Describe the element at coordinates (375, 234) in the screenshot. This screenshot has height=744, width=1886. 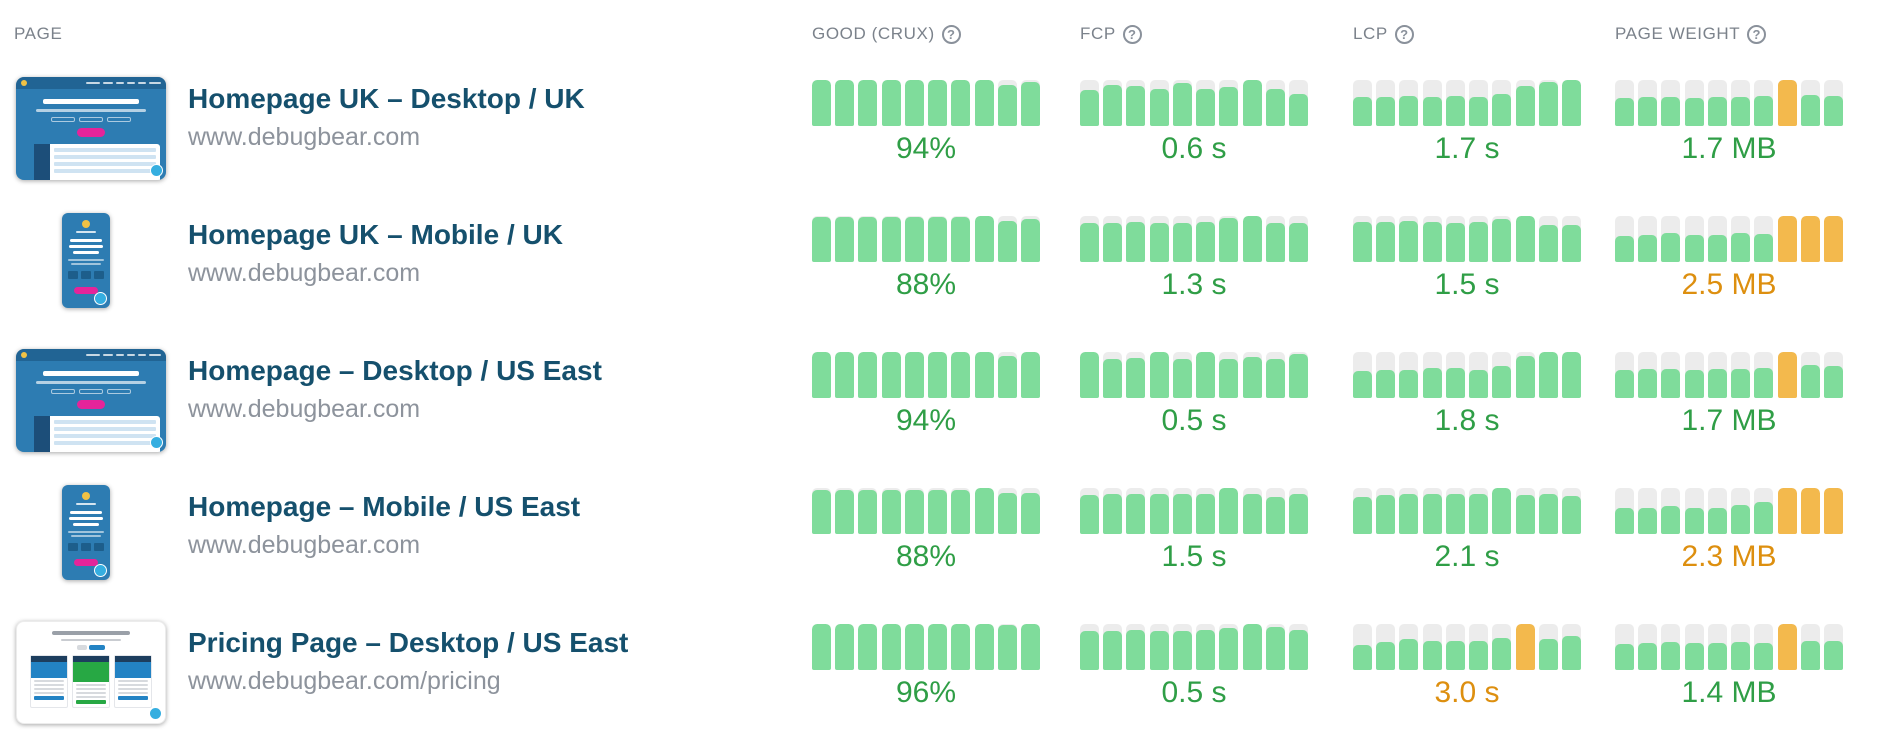
I see `page-title-link: Homepage UK – Mobile / UK` at that location.